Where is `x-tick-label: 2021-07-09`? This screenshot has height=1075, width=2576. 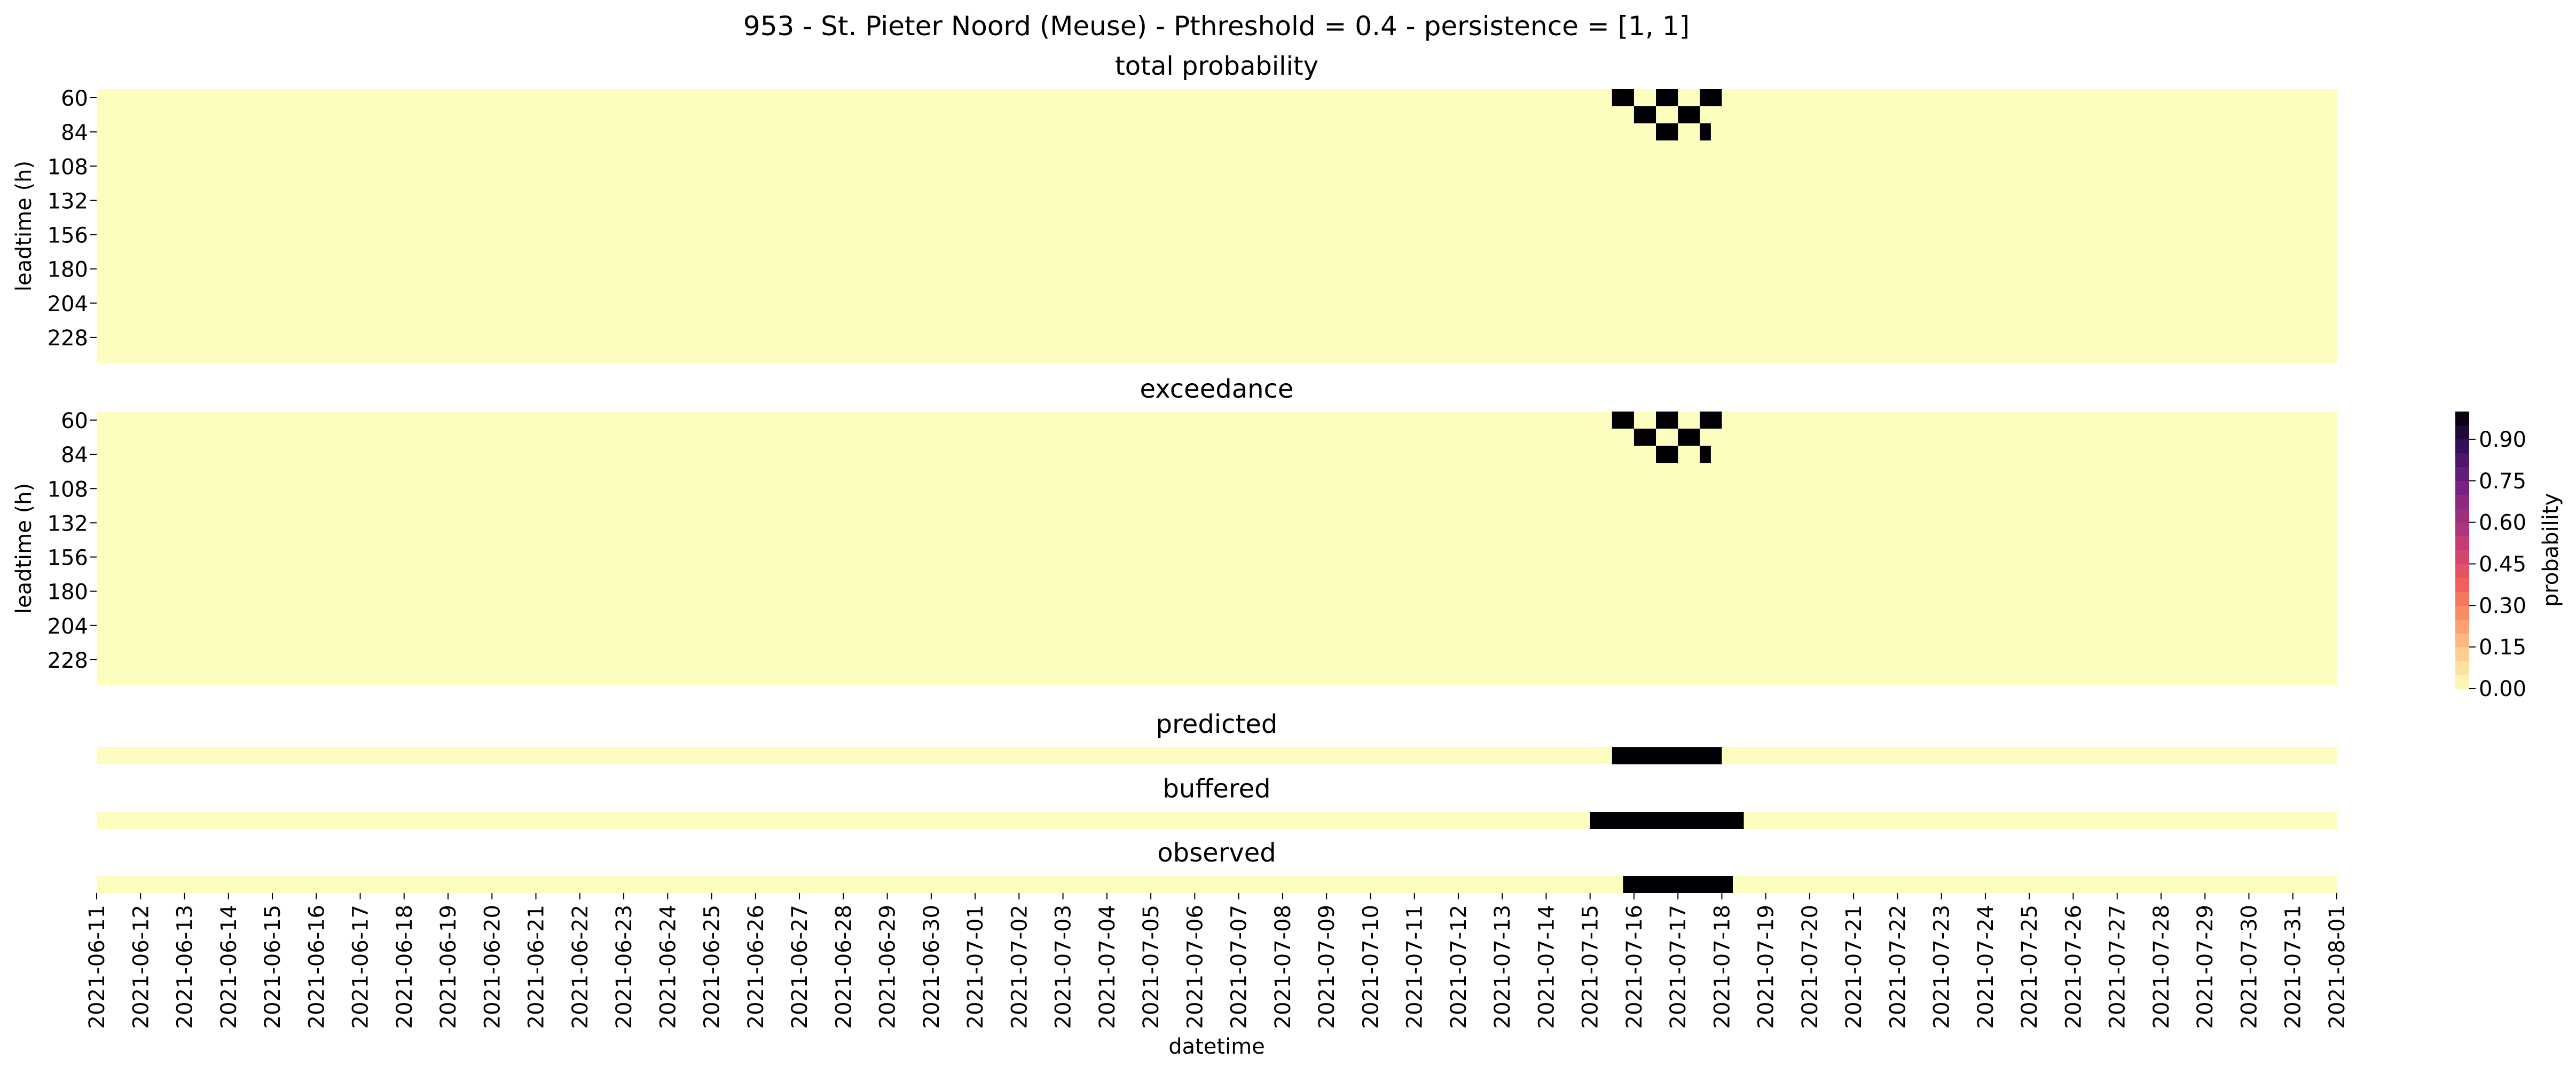 x-tick-label: 2021-07-09 is located at coordinates (1327, 967).